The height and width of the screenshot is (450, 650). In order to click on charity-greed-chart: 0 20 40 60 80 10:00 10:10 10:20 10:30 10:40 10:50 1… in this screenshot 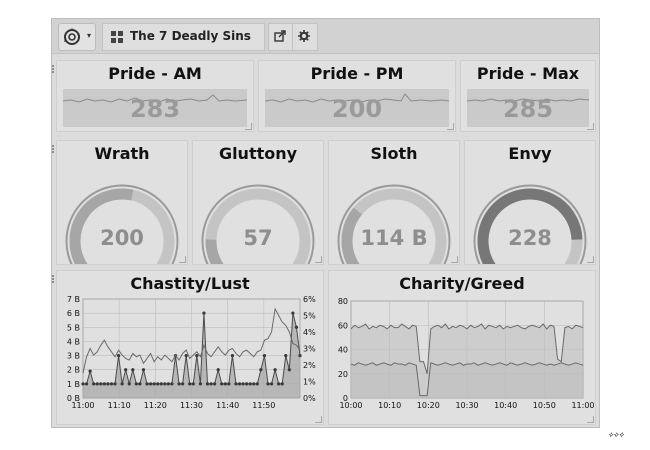, I will do `click(466, 353)`.